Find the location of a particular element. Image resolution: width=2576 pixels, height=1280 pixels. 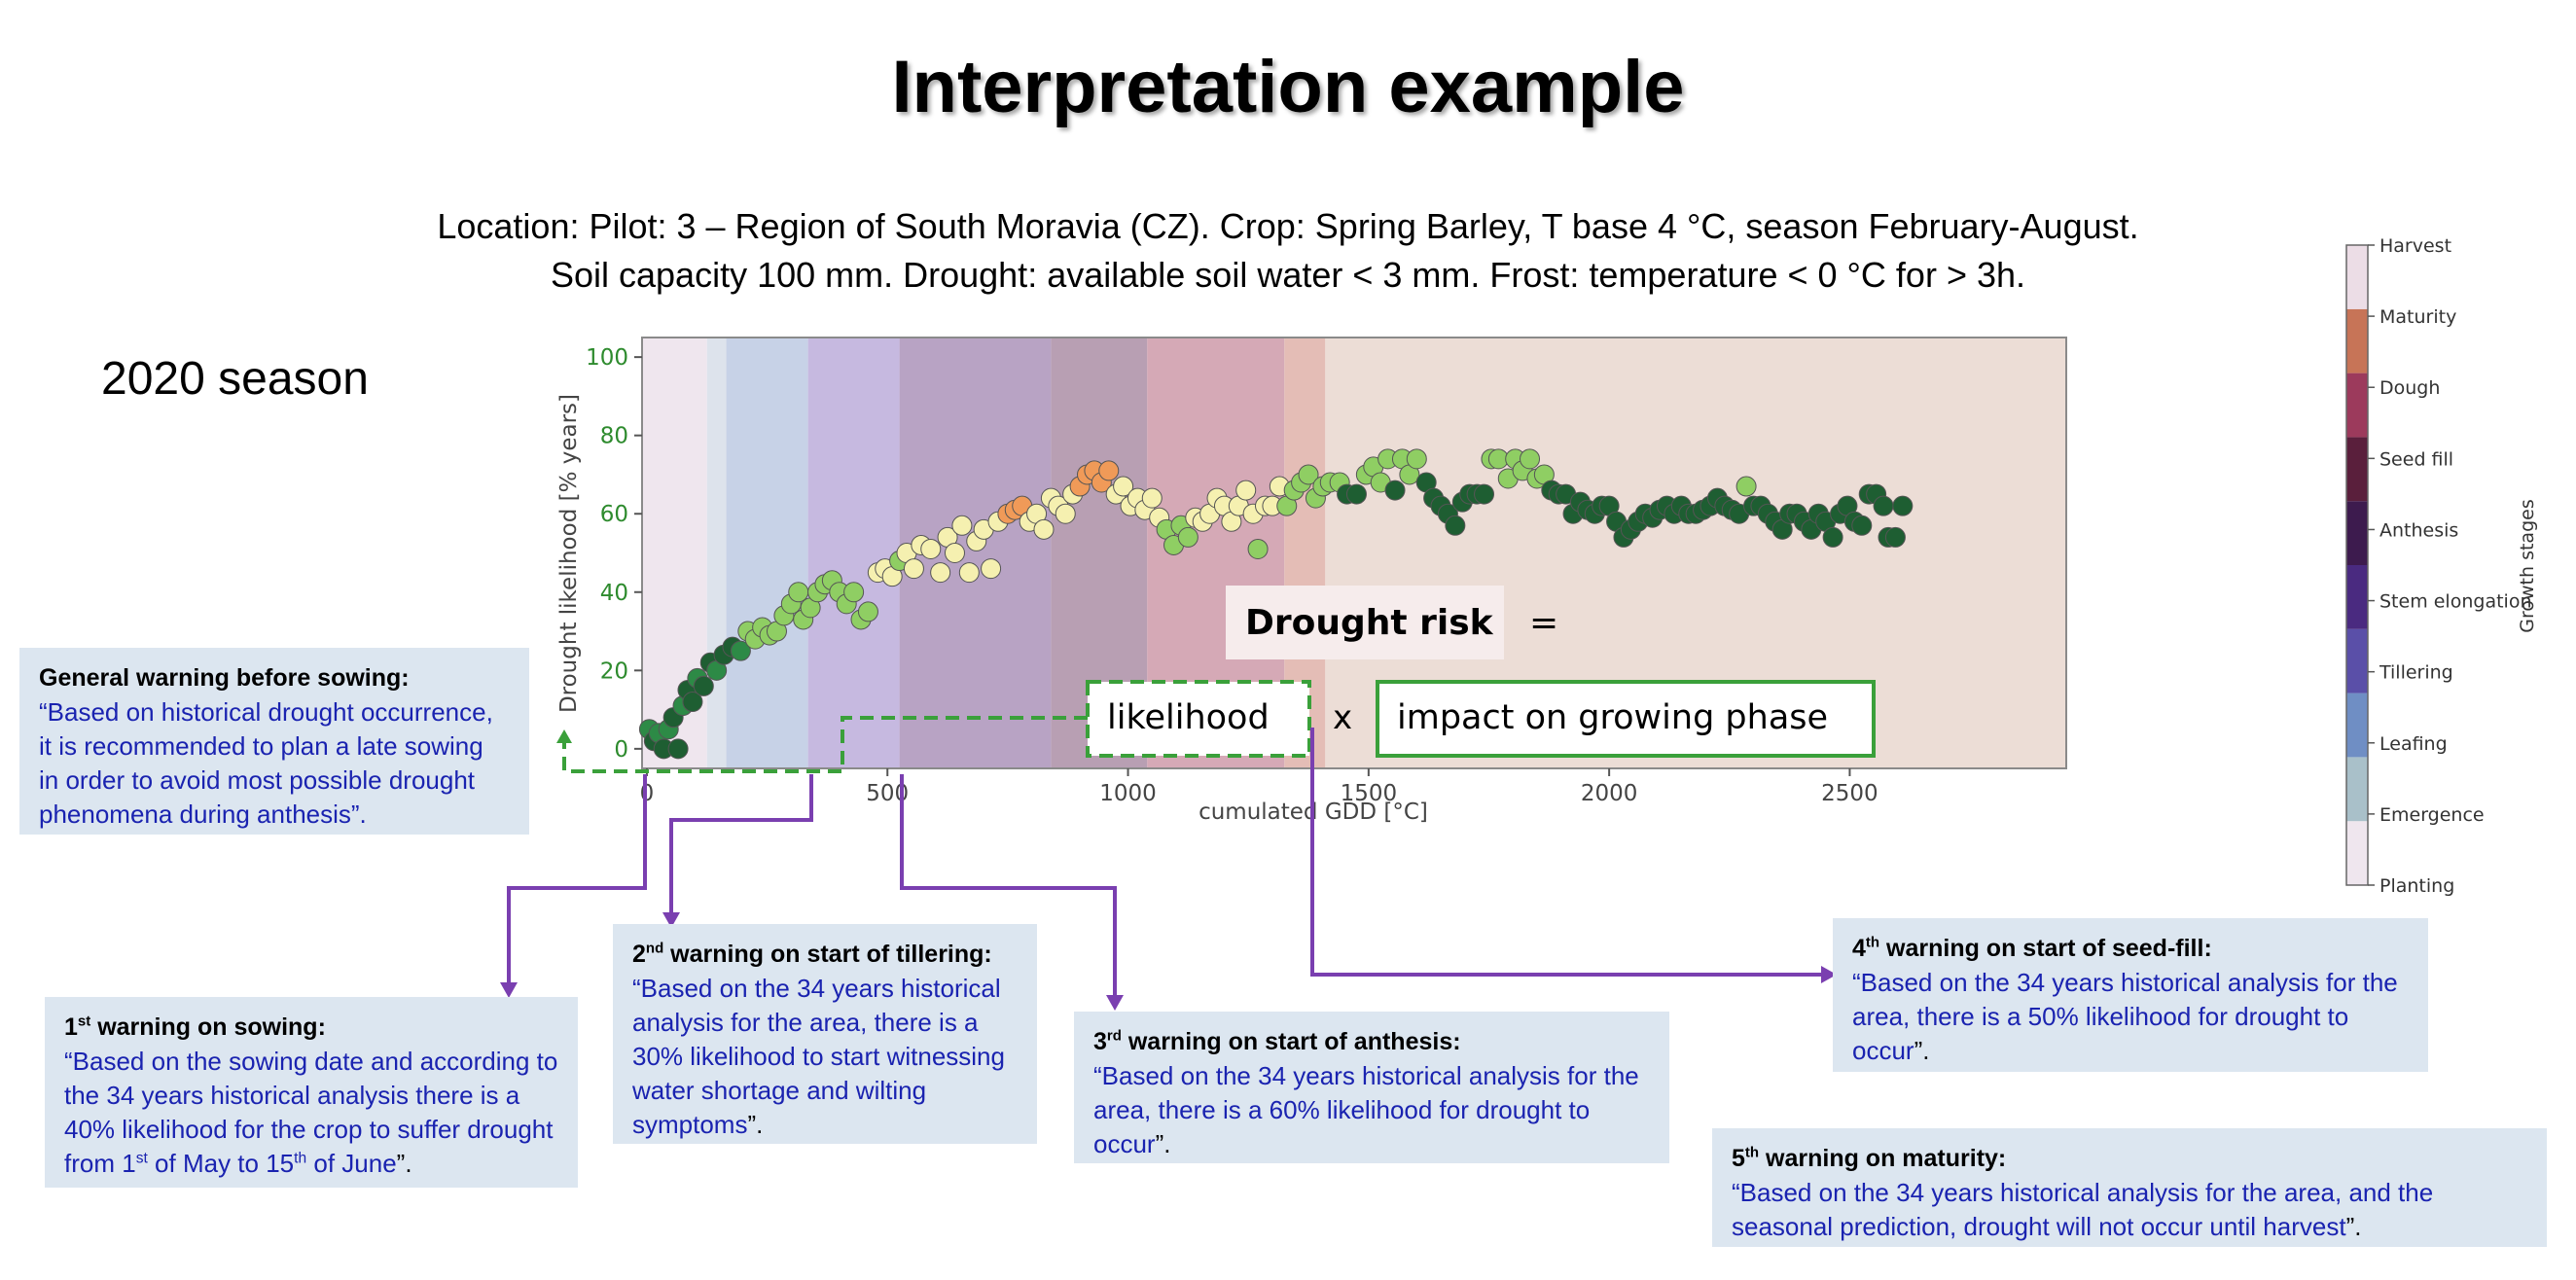

y-tick-label: 100 is located at coordinates (607, 358).